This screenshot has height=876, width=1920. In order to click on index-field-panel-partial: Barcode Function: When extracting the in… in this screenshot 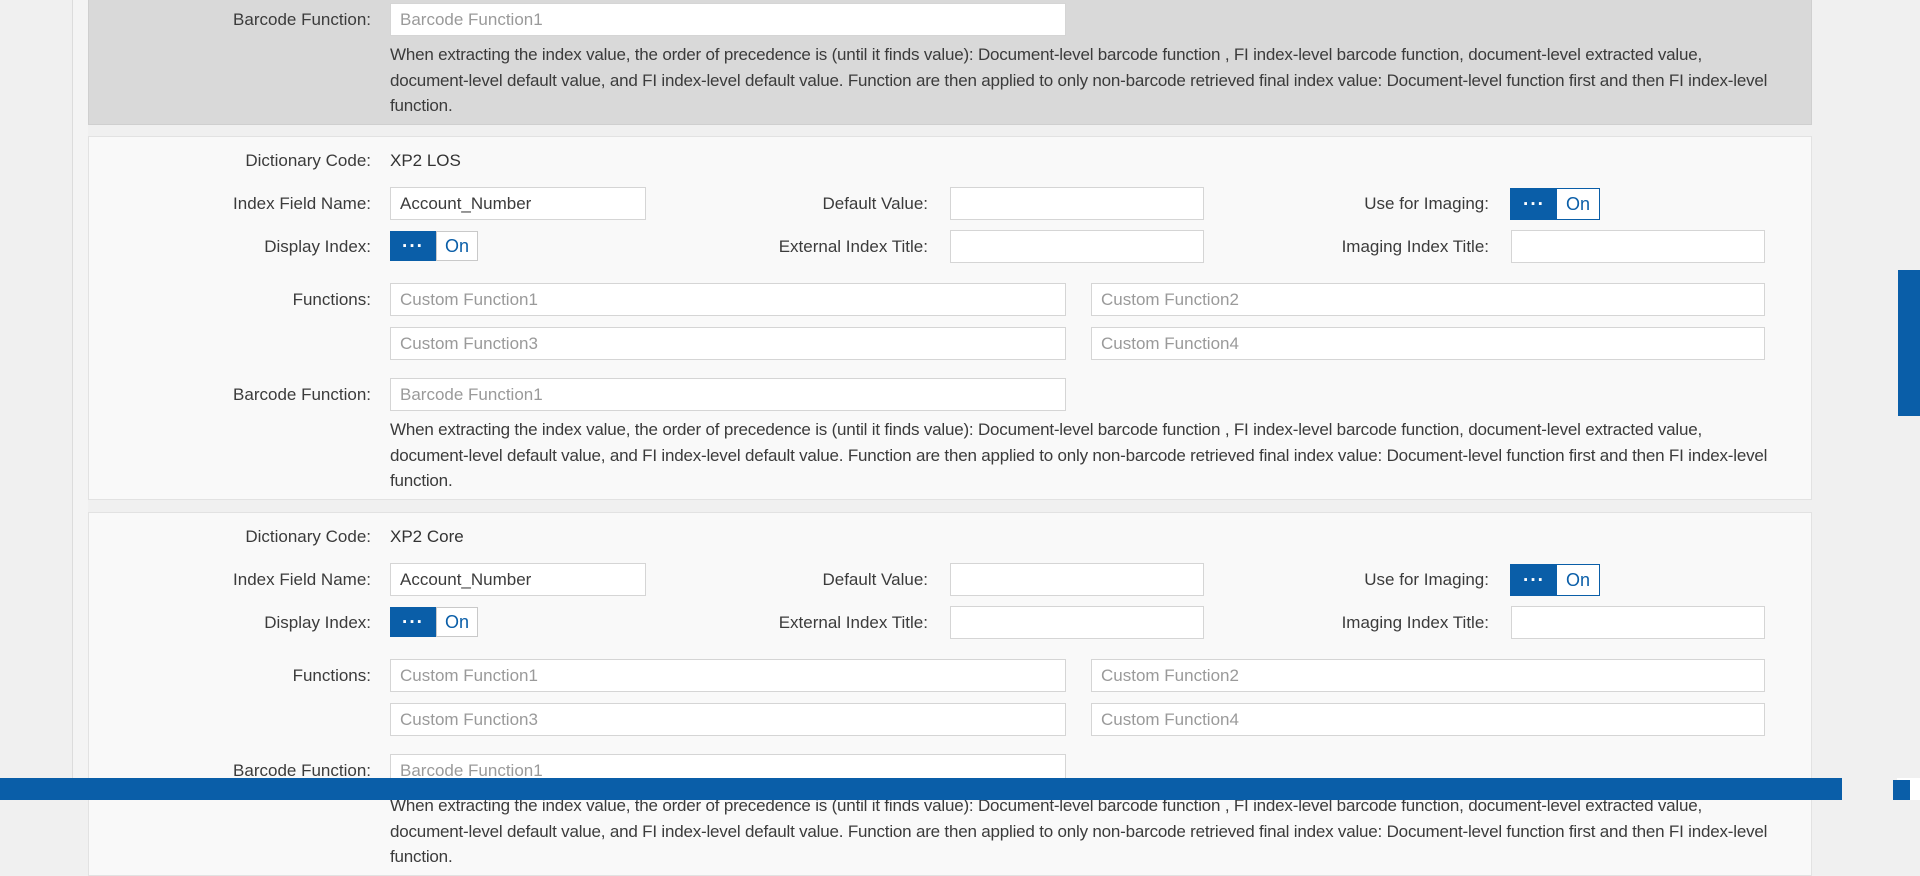, I will do `click(950, 62)`.